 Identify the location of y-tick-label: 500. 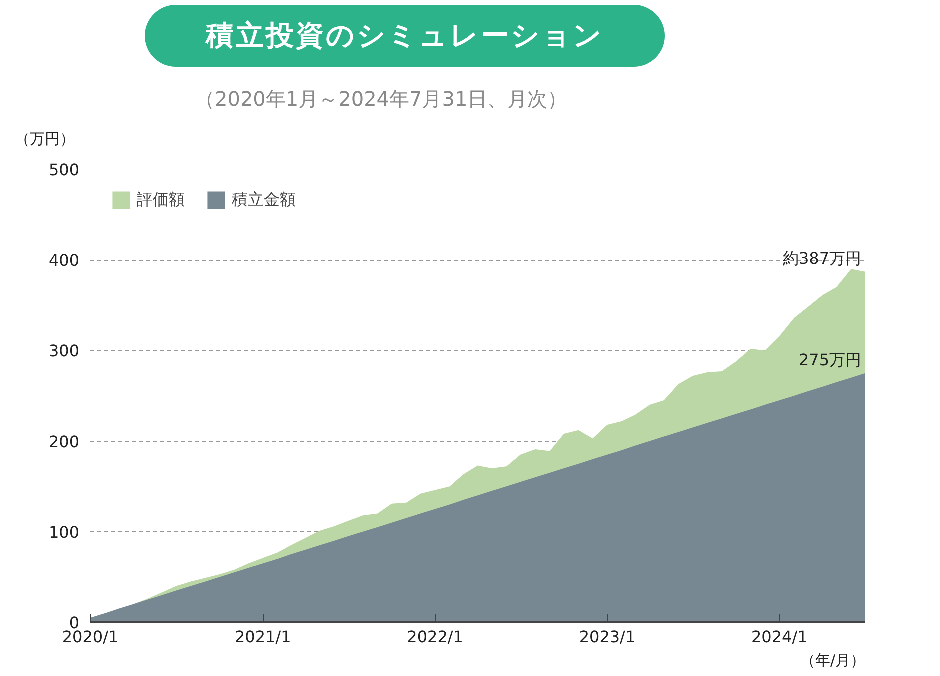
(64, 170).